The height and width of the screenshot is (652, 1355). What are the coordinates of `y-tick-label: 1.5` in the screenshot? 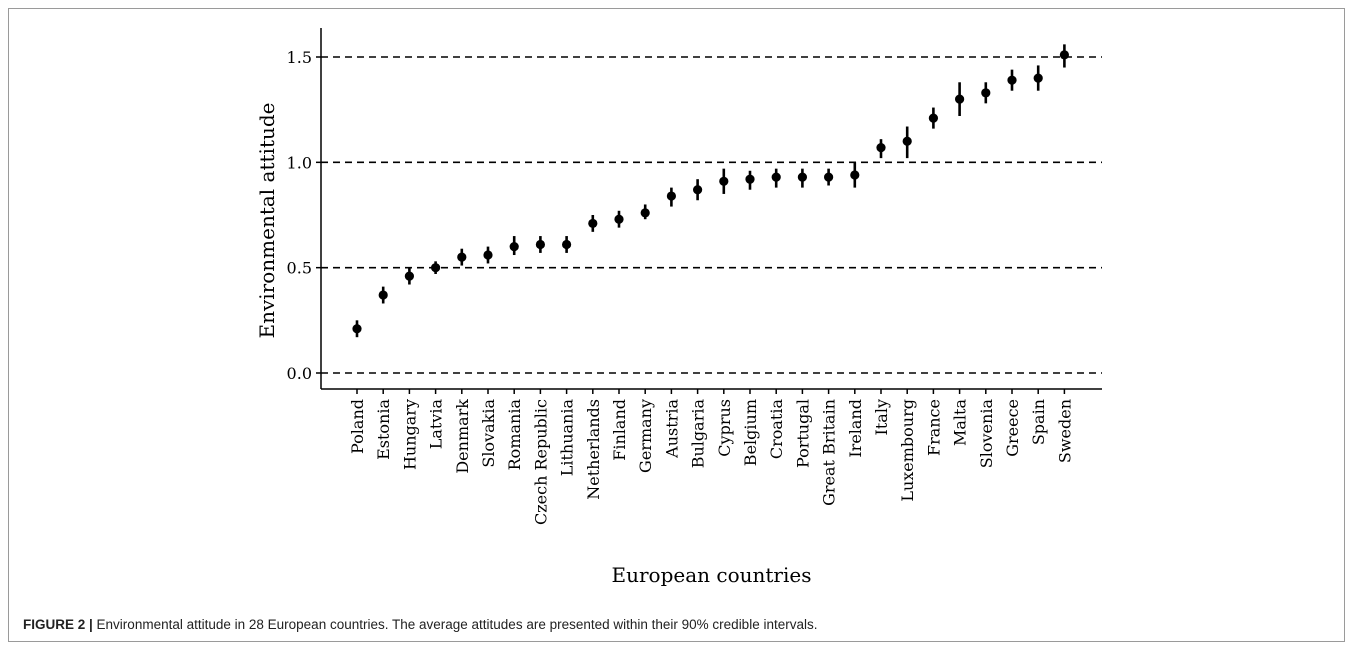 It's located at (299, 57).